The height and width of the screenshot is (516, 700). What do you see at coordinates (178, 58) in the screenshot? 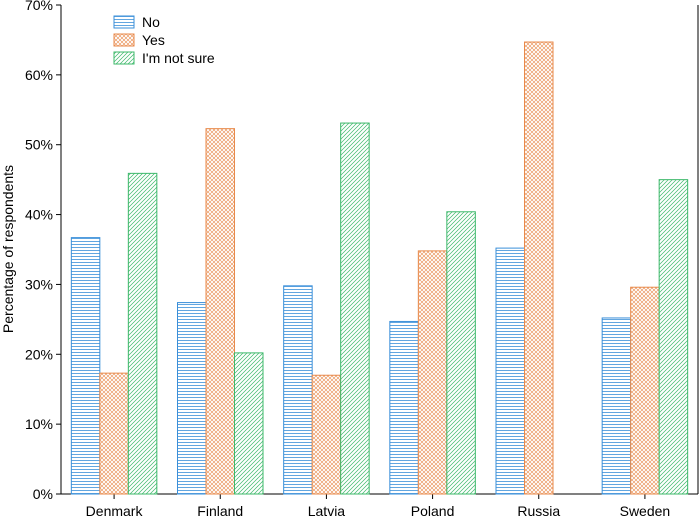
I see `legend-label-2: I'm not sure` at bounding box center [178, 58].